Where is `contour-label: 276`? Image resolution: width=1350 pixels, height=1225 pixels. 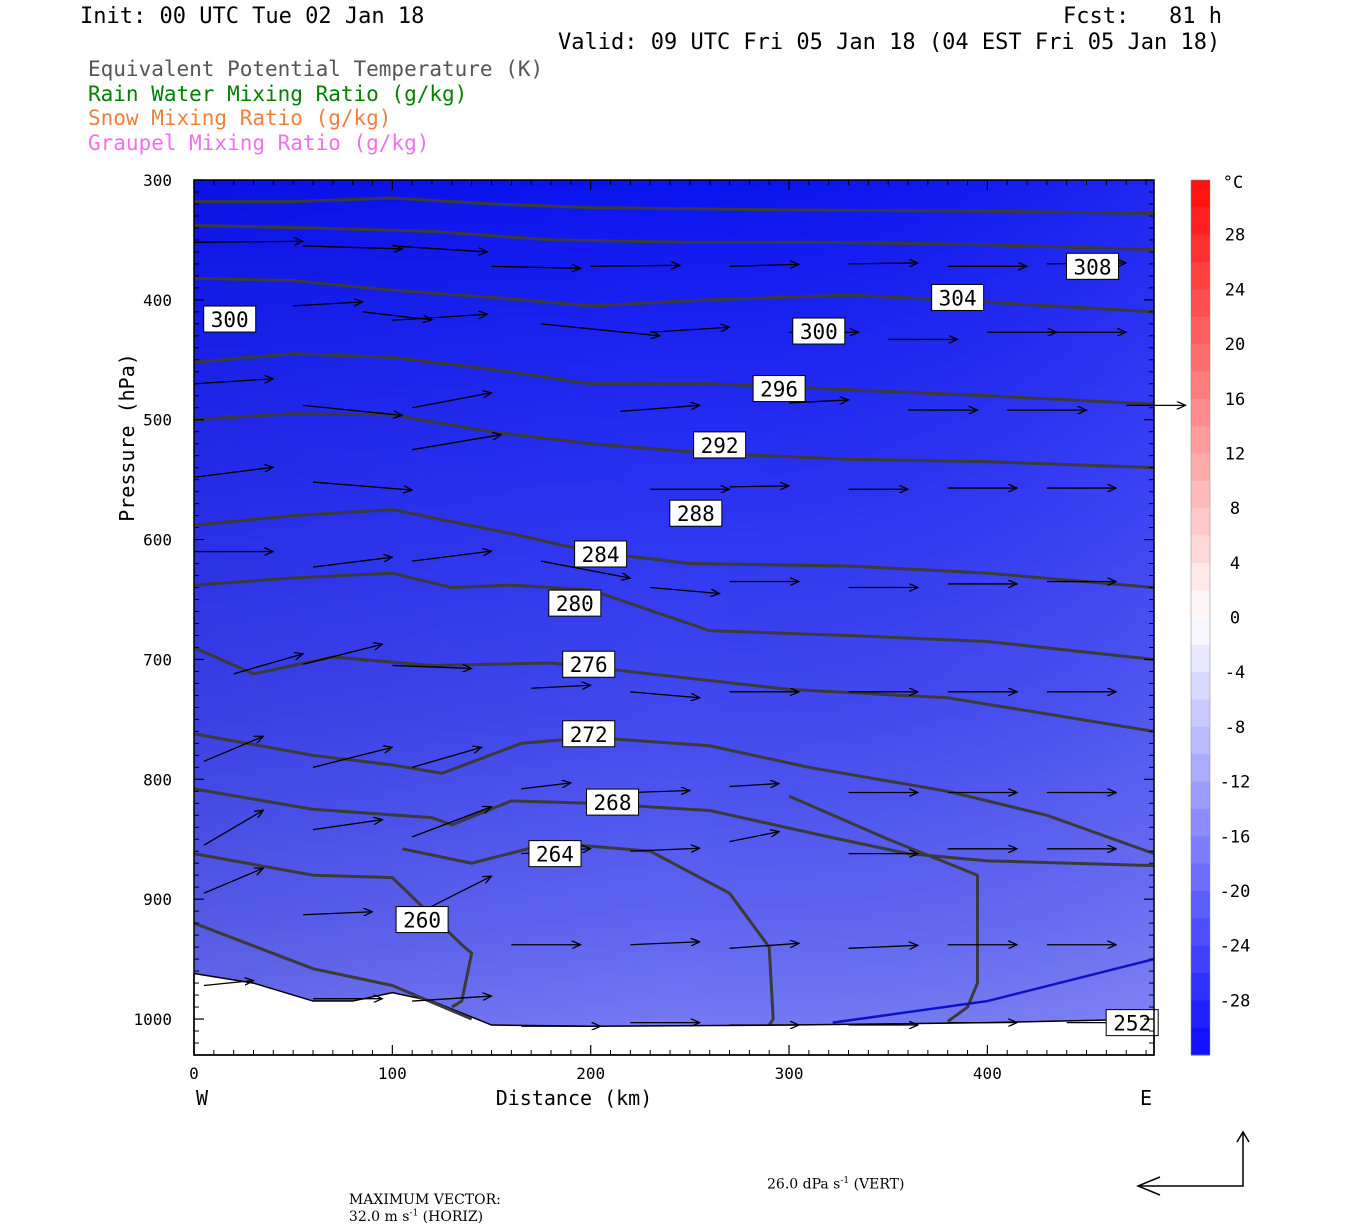 contour-label: 276 is located at coordinates (589, 665).